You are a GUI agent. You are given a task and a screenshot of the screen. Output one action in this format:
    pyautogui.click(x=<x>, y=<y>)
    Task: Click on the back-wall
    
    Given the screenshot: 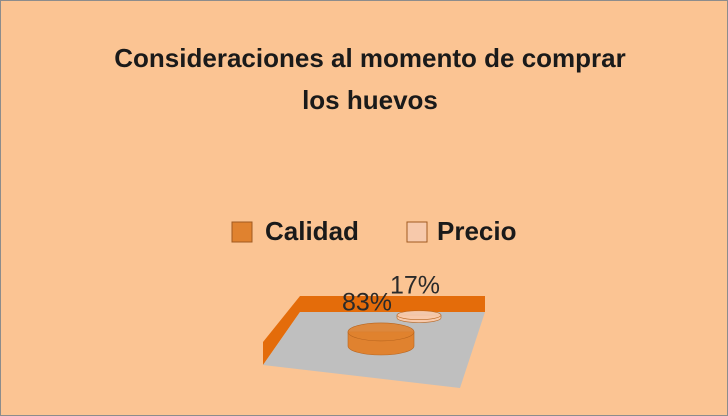 What is the action you would take?
    pyautogui.click(x=374, y=330)
    